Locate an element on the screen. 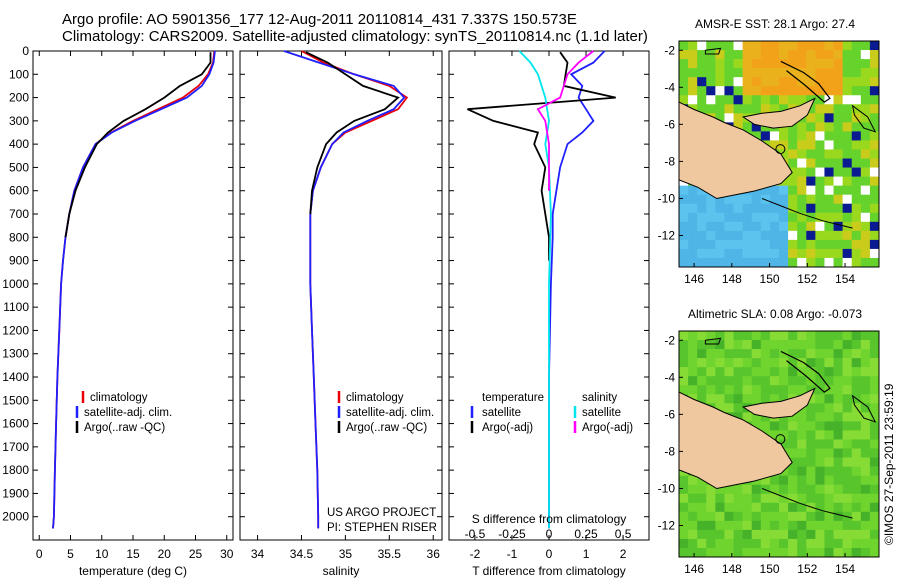 This screenshot has height=580, width=900. x-tick-label: 148 is located at coordinates (732, 569).